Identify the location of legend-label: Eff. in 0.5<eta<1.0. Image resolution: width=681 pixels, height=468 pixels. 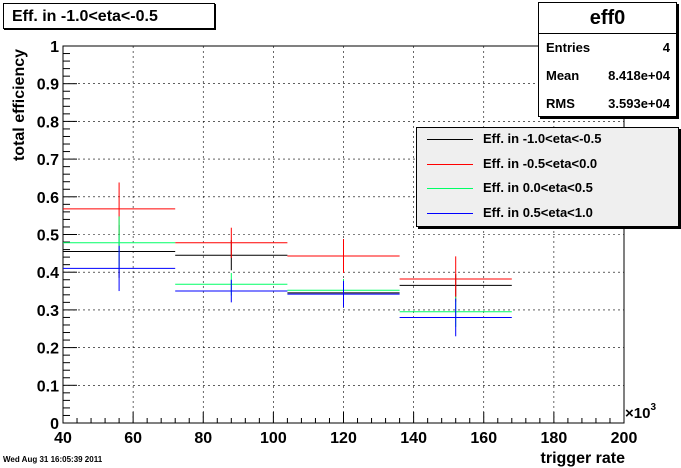
(538, 212).